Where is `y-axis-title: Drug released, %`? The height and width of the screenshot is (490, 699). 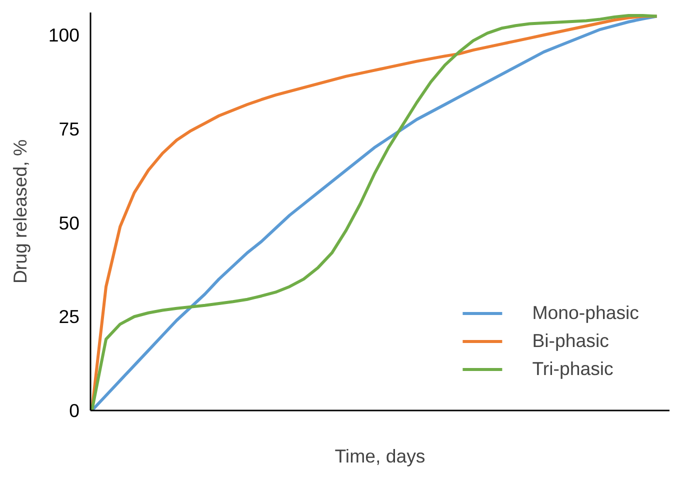 y-axis-title: Drug released, % is located at coordinates (19, 211).